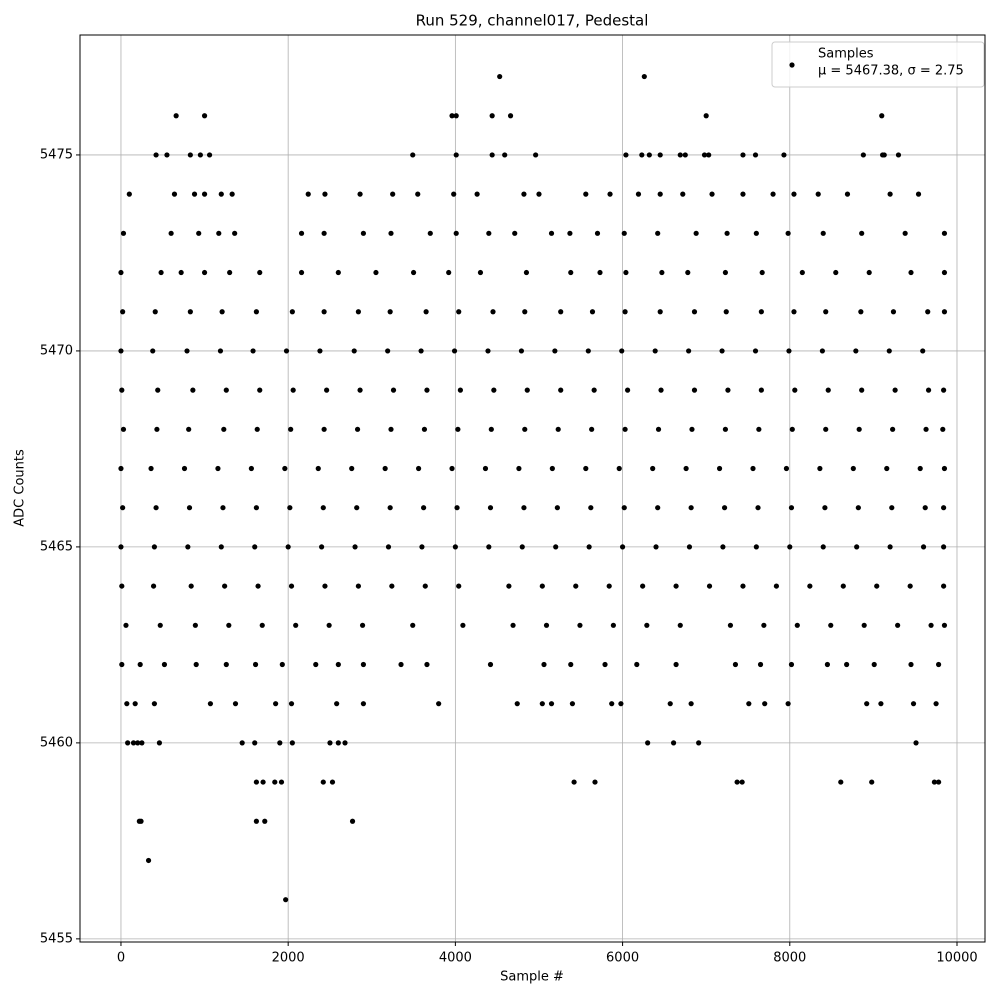  What do you see at coordinates (622, 958) in the screenshot?
I see `x-tick-label: 6000` at bounding box center [622, 958].